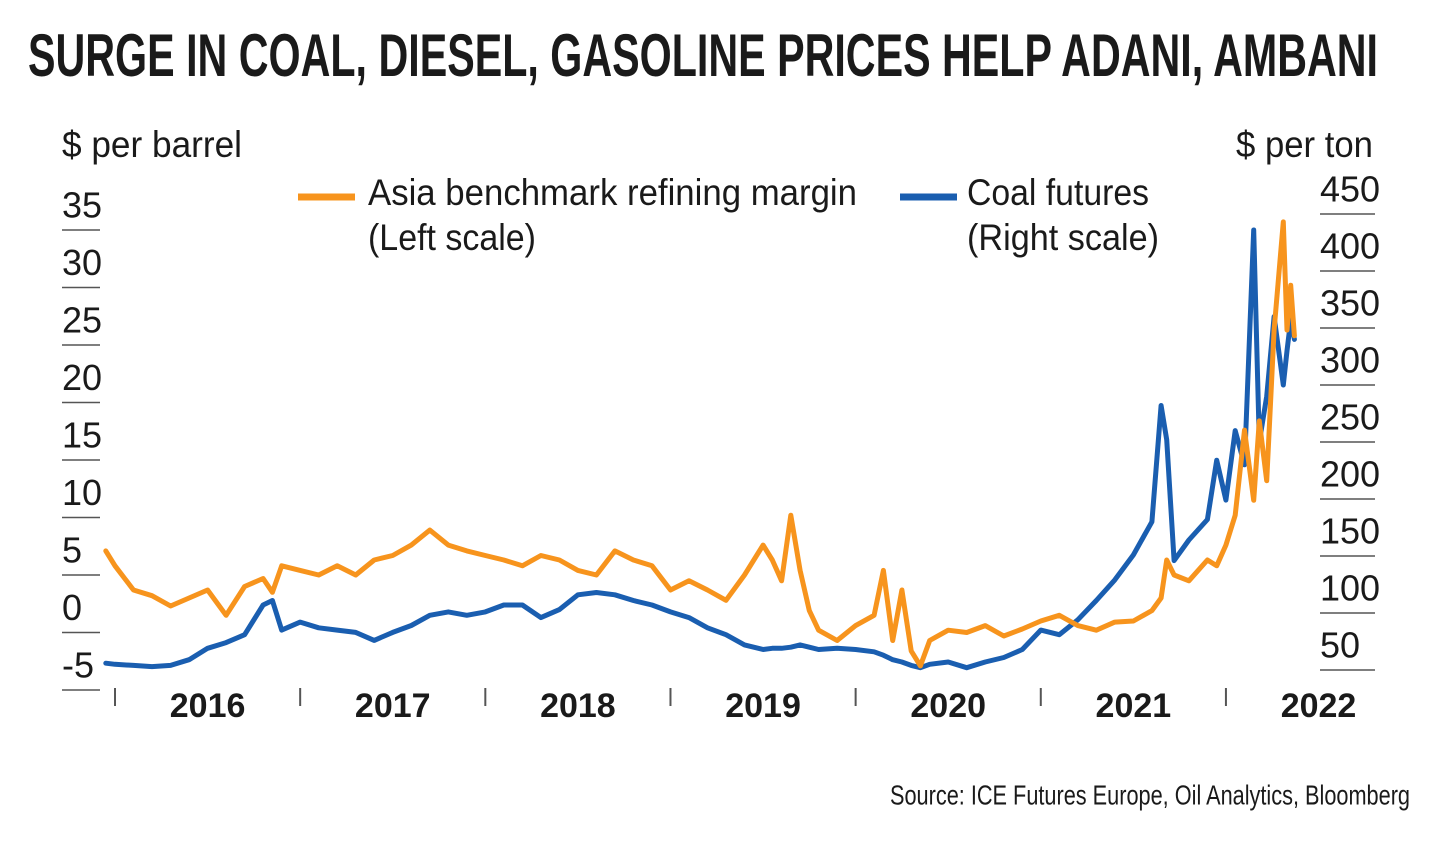 This screenshot has height=842, width=1440. What do you see at coordinates (208, 706) in the screenshot?
I see `x-tick-label: 2016` at bounding box center [208, 706].